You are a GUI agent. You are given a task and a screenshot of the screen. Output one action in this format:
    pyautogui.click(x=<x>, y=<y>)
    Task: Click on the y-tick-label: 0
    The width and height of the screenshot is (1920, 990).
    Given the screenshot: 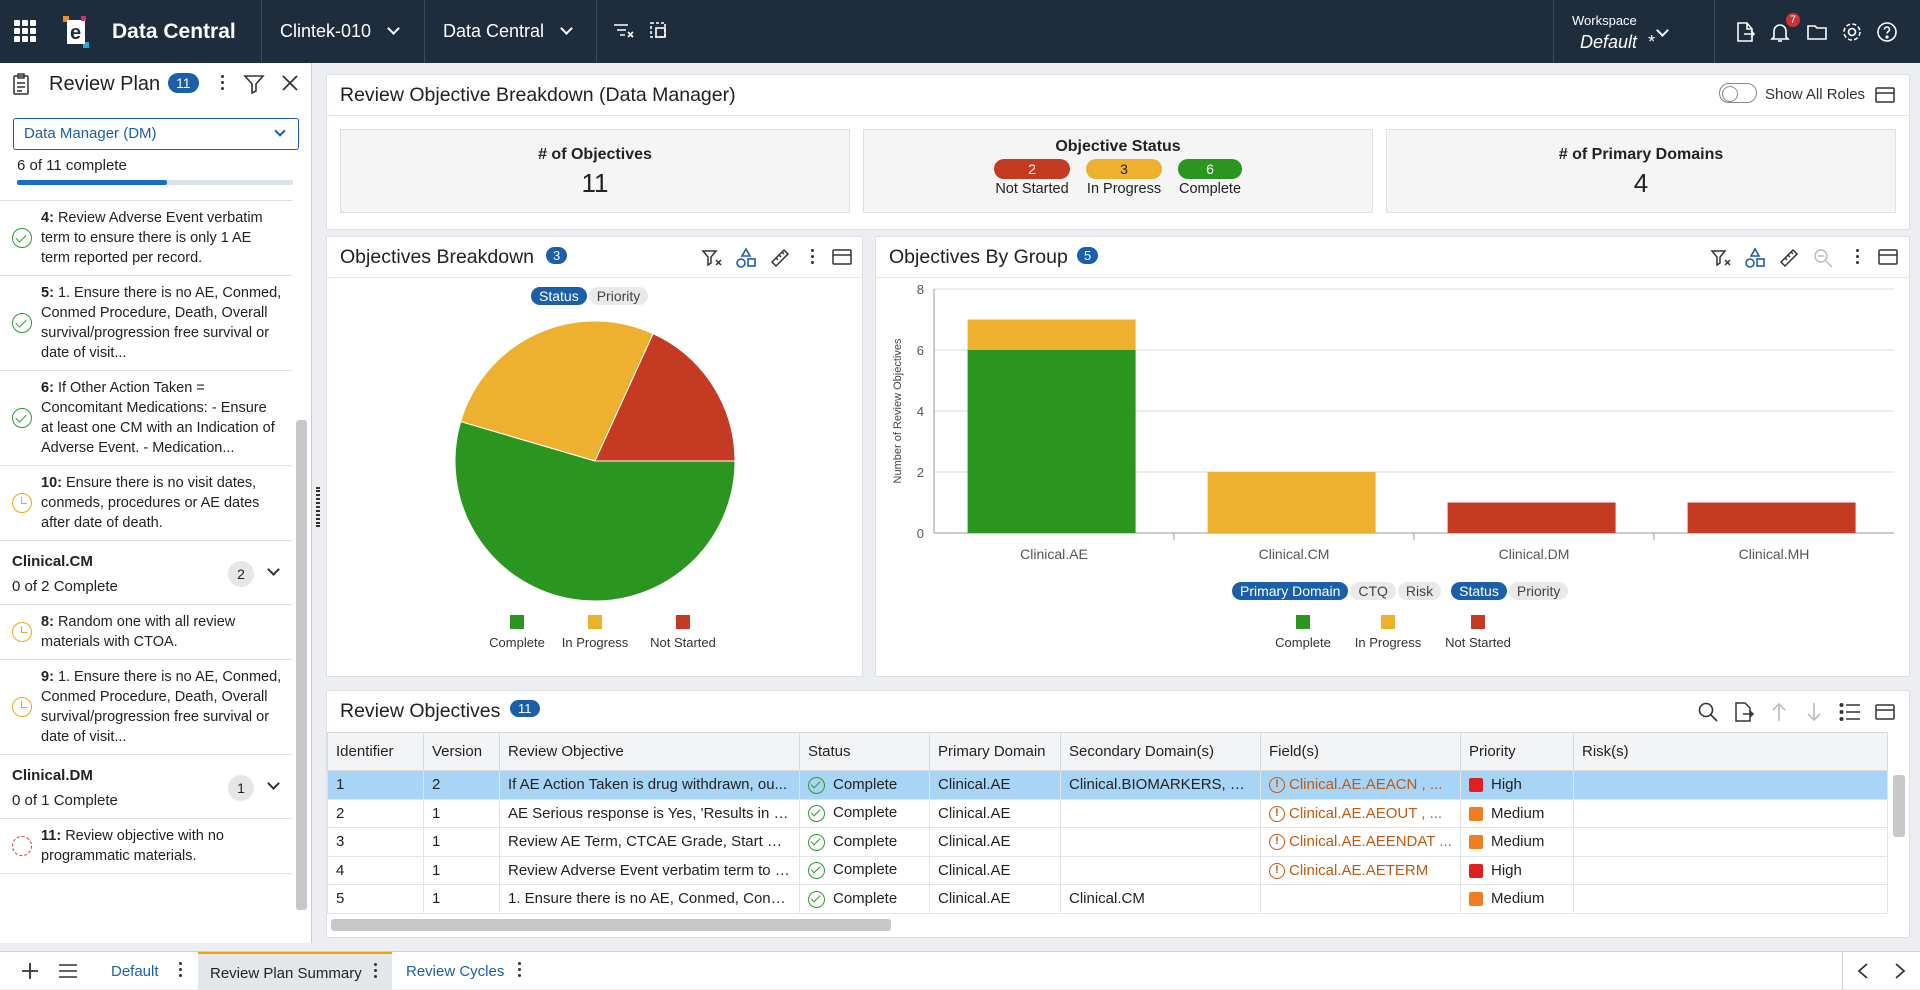 What is the action you would take?
    pyautogui.click(x=920, y=533)
    